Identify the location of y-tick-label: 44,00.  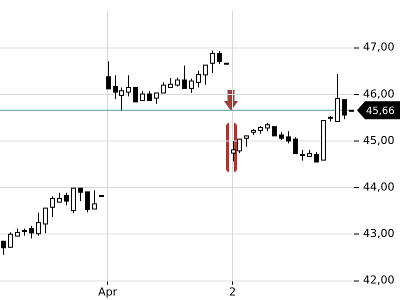
(378, 187).